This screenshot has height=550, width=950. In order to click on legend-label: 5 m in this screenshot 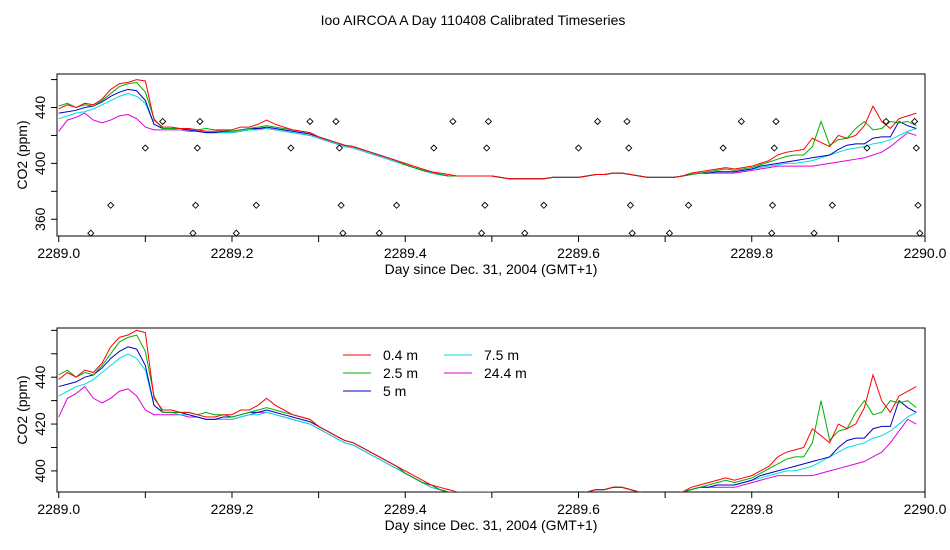, I will do `click(394, 391)`.